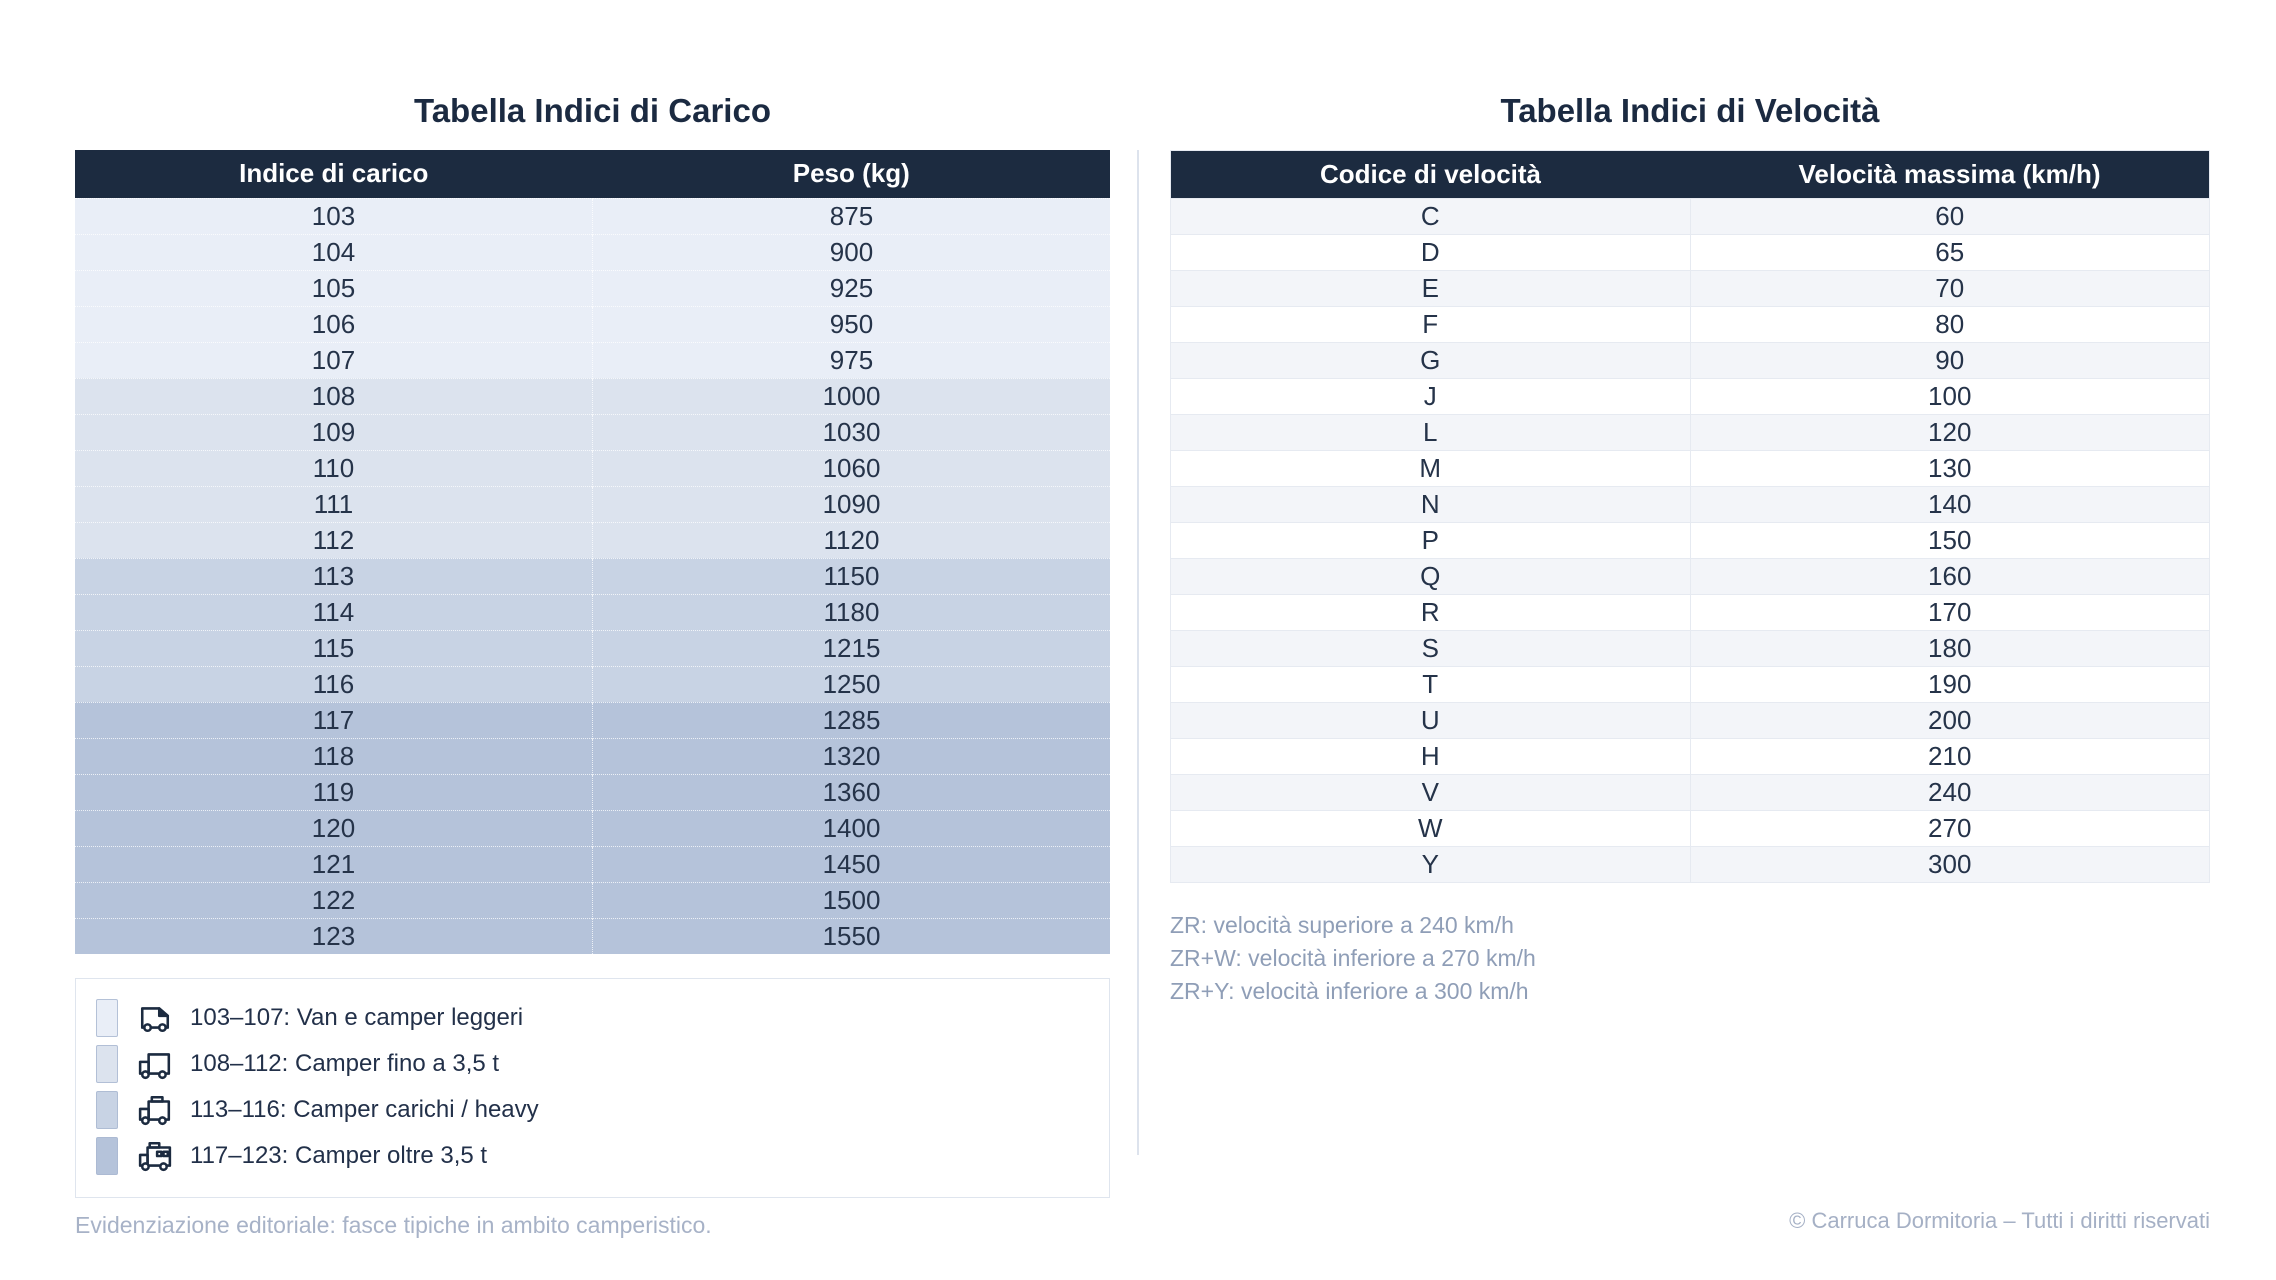  Describe the element at coordinates (1949, 684) in the screenshot. I see `speed-value-cell: 190` at that location.